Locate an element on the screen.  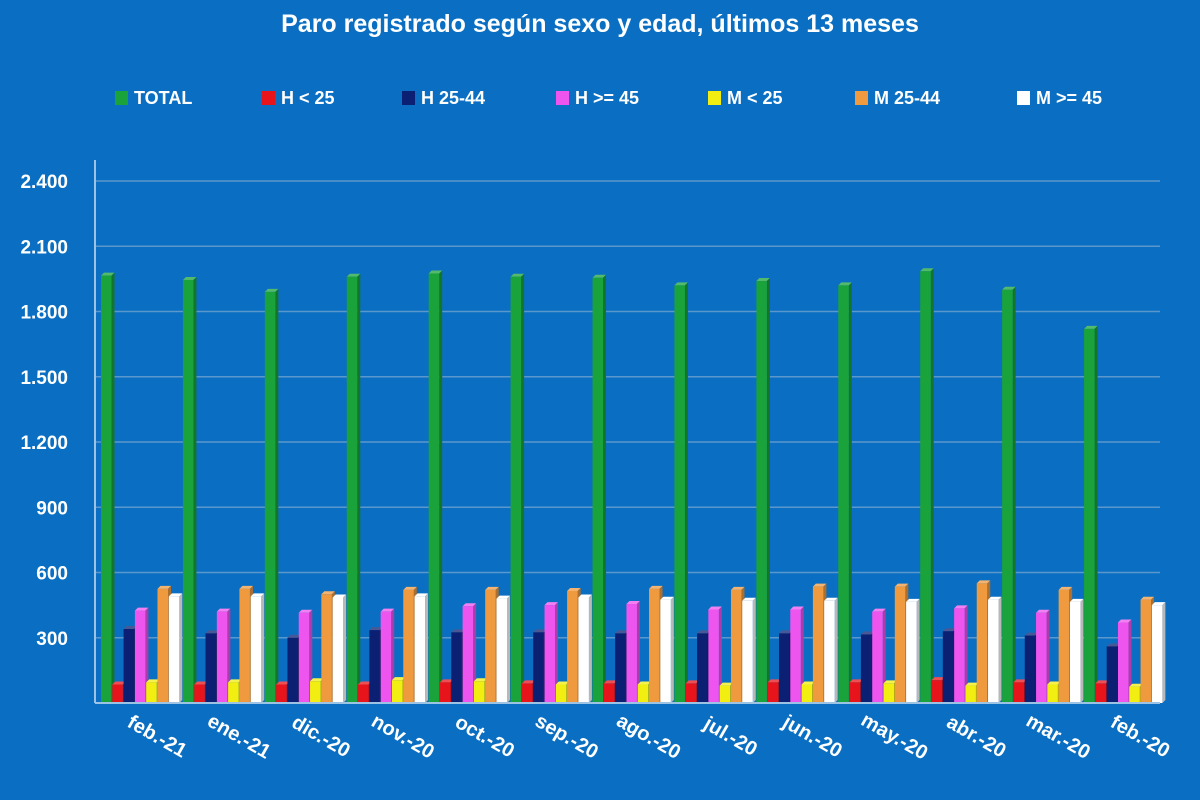
x-tick-label: abr.-20 is located at coordinates (976, 736).